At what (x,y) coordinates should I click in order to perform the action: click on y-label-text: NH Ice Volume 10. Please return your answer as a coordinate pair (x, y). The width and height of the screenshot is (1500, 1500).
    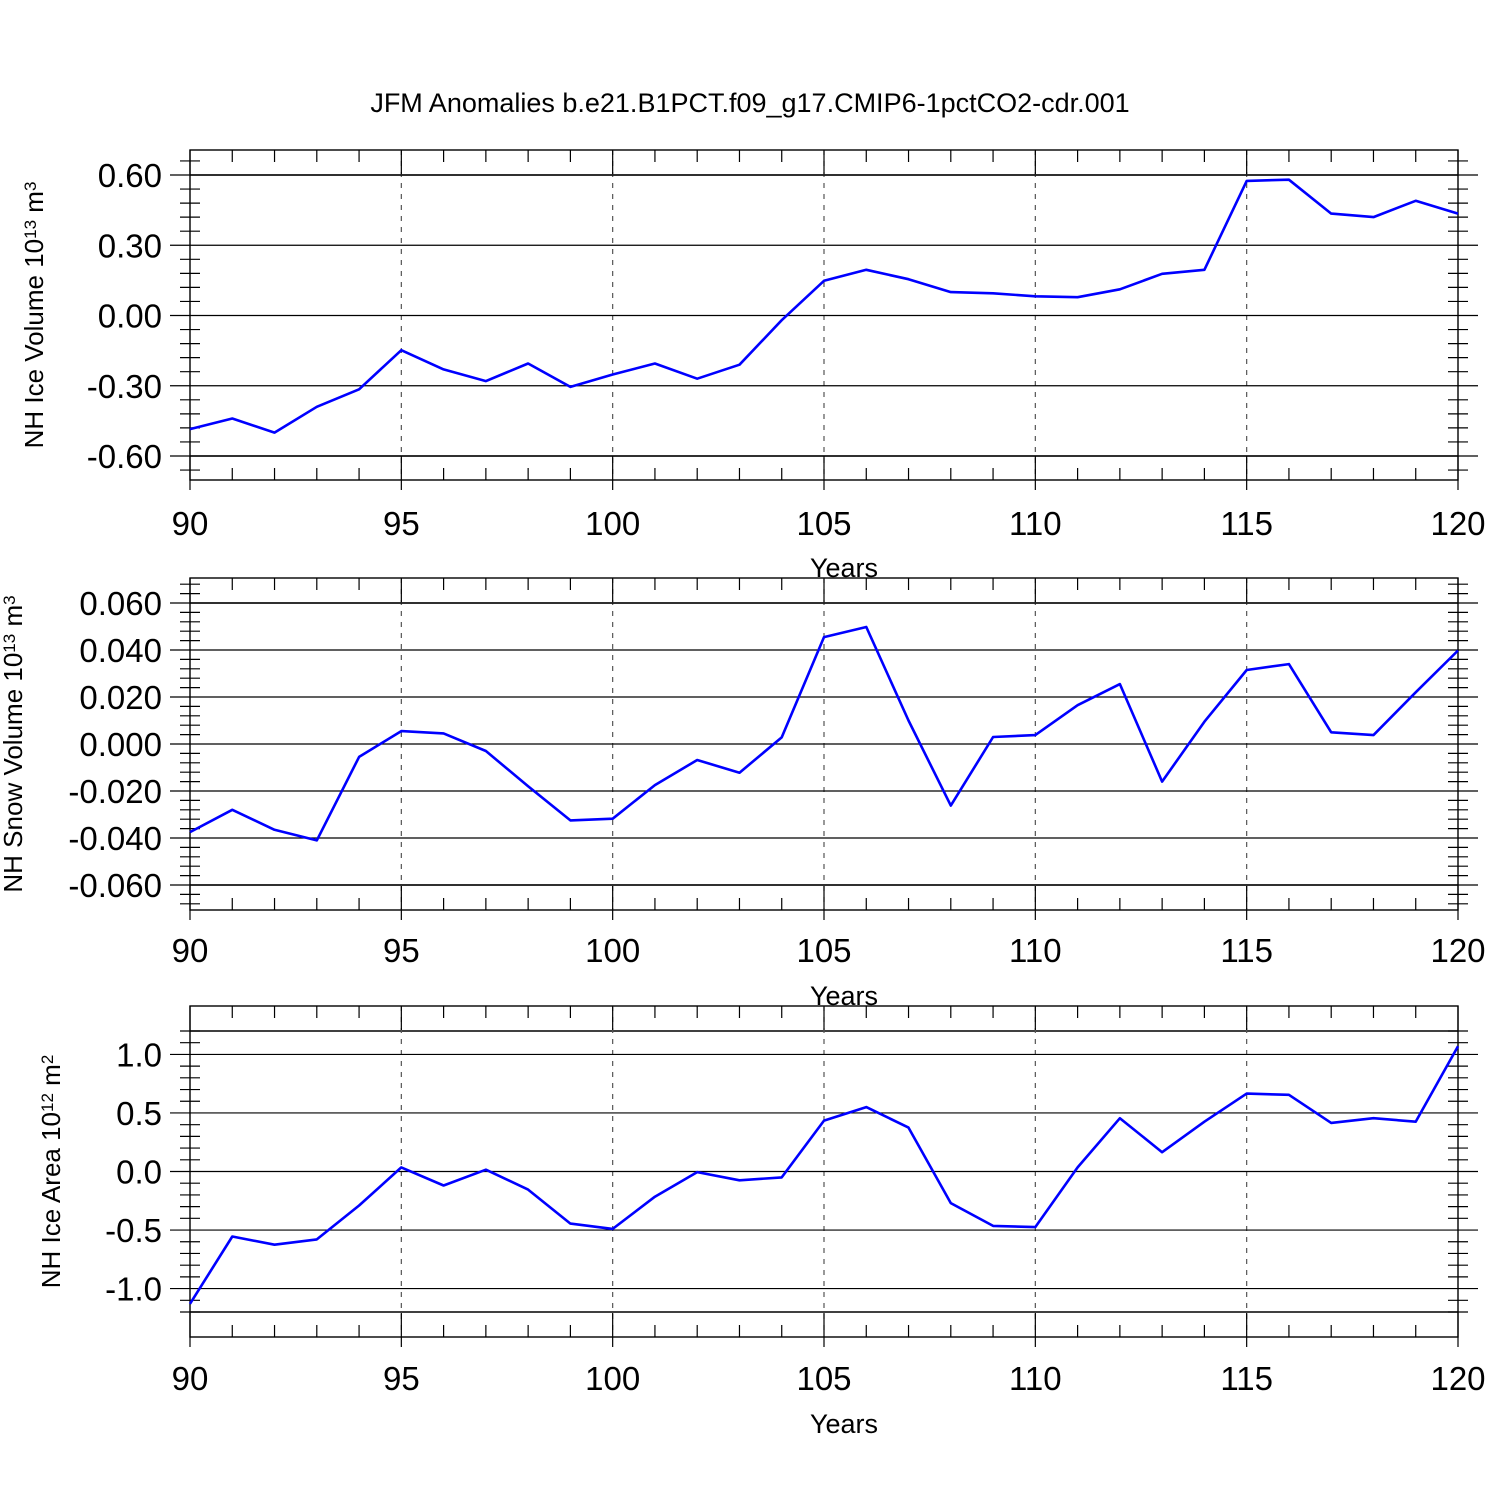
    Looking at the image, I should click on (34, 344).